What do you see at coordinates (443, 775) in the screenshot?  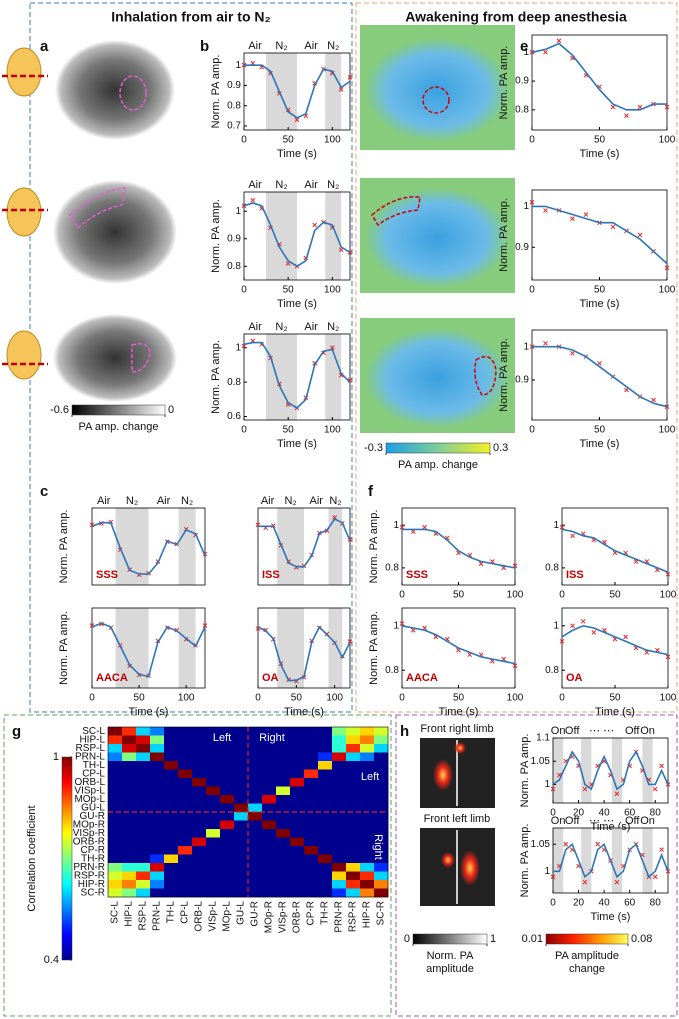 I see `activation` at bounding box center [443, 775].